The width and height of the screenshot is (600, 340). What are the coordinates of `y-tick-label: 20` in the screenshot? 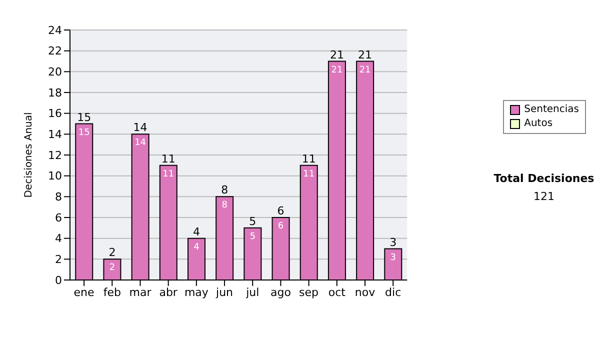 It's located at (55, 72).